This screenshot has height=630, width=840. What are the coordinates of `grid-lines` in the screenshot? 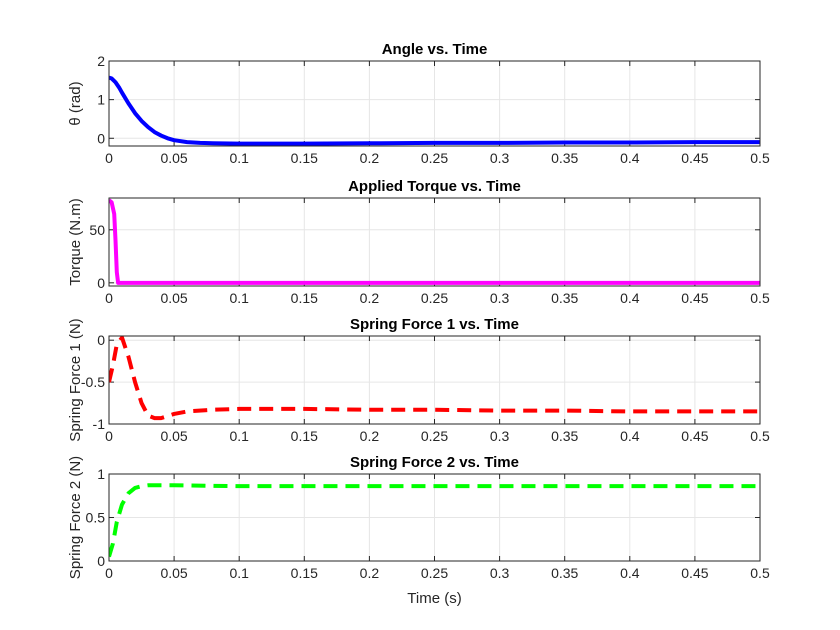 It's located at (434, 103).